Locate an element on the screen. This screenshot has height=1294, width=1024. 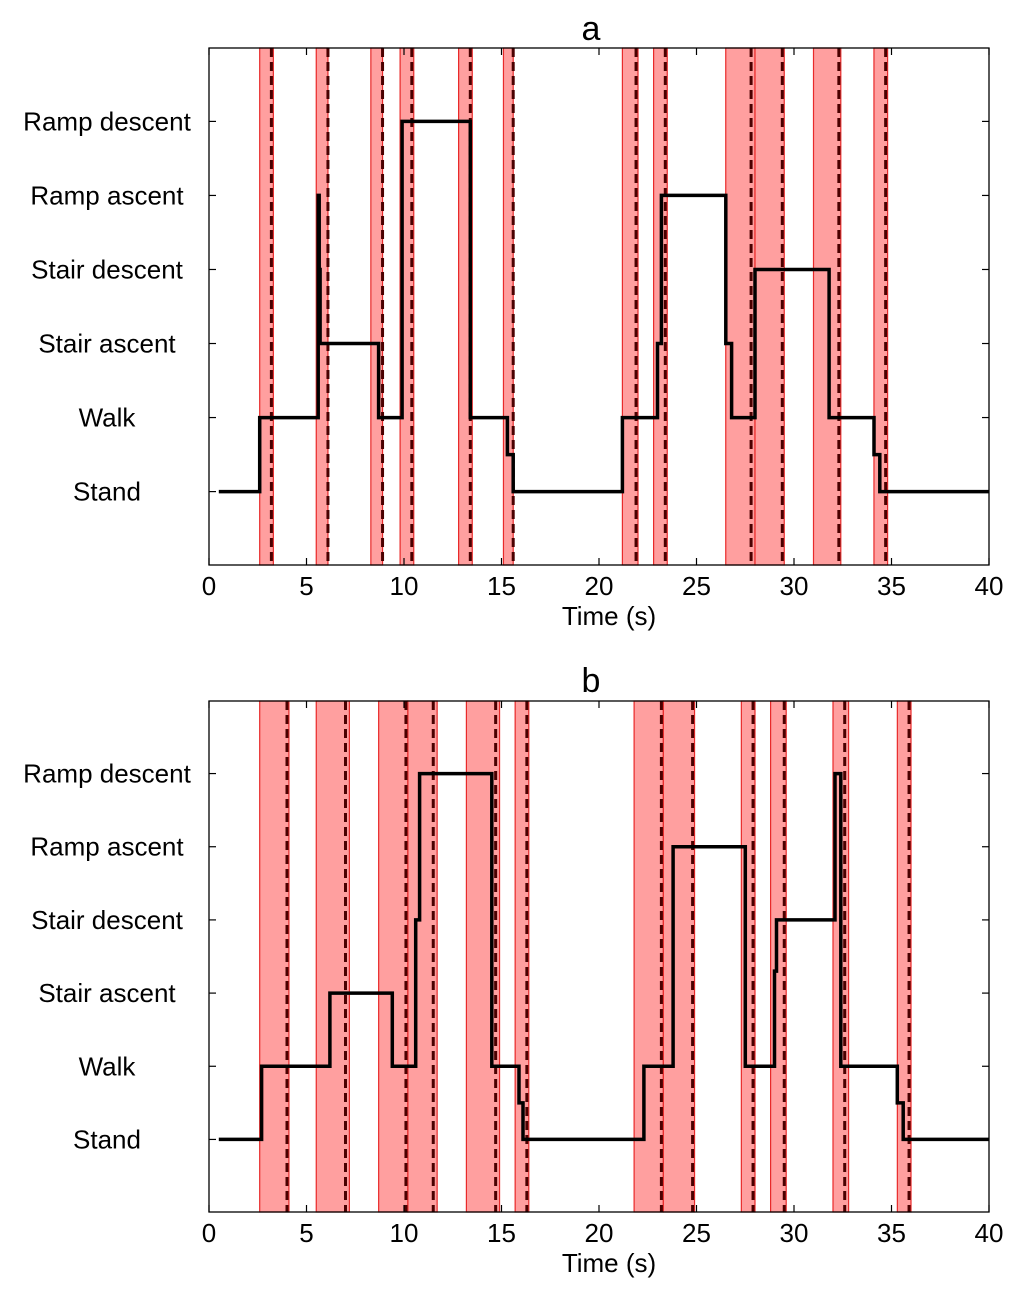
chart-title: b is located at coordinates (591, 681).